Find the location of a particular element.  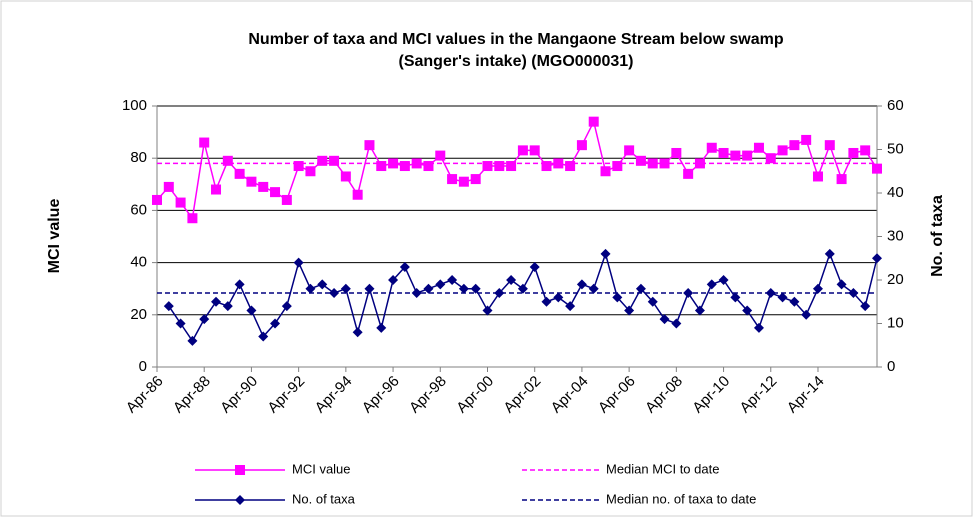

y2-tick-label: 20 is located at coordinates (895, 279).